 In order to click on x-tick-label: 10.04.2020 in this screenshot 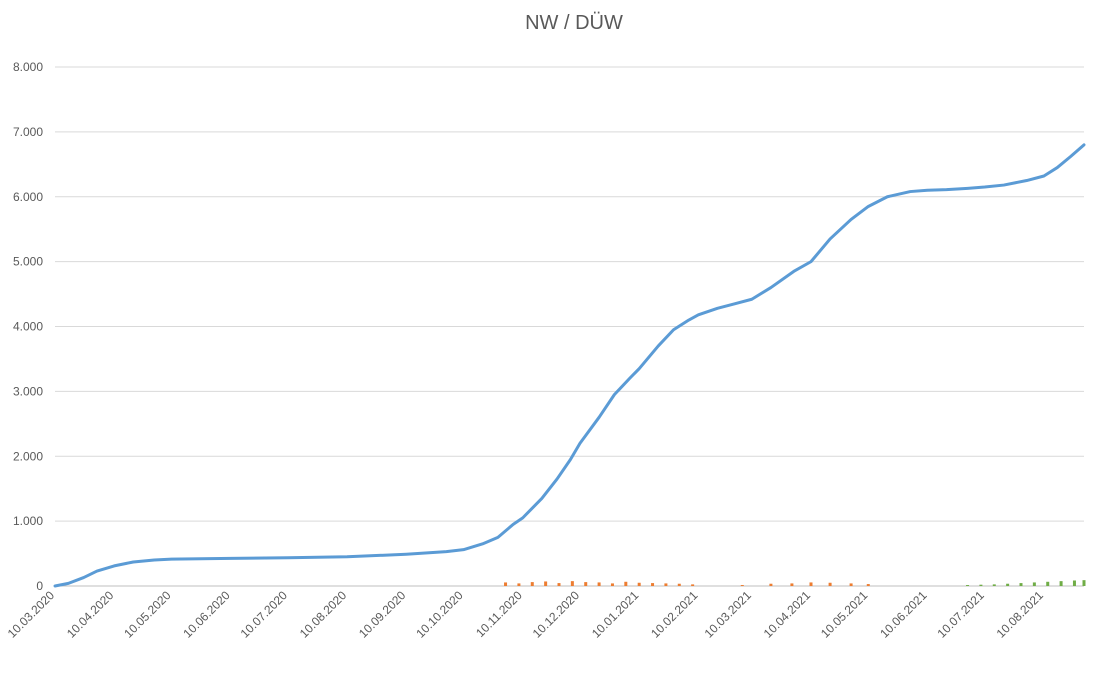, I will do `click(90, 614)`.